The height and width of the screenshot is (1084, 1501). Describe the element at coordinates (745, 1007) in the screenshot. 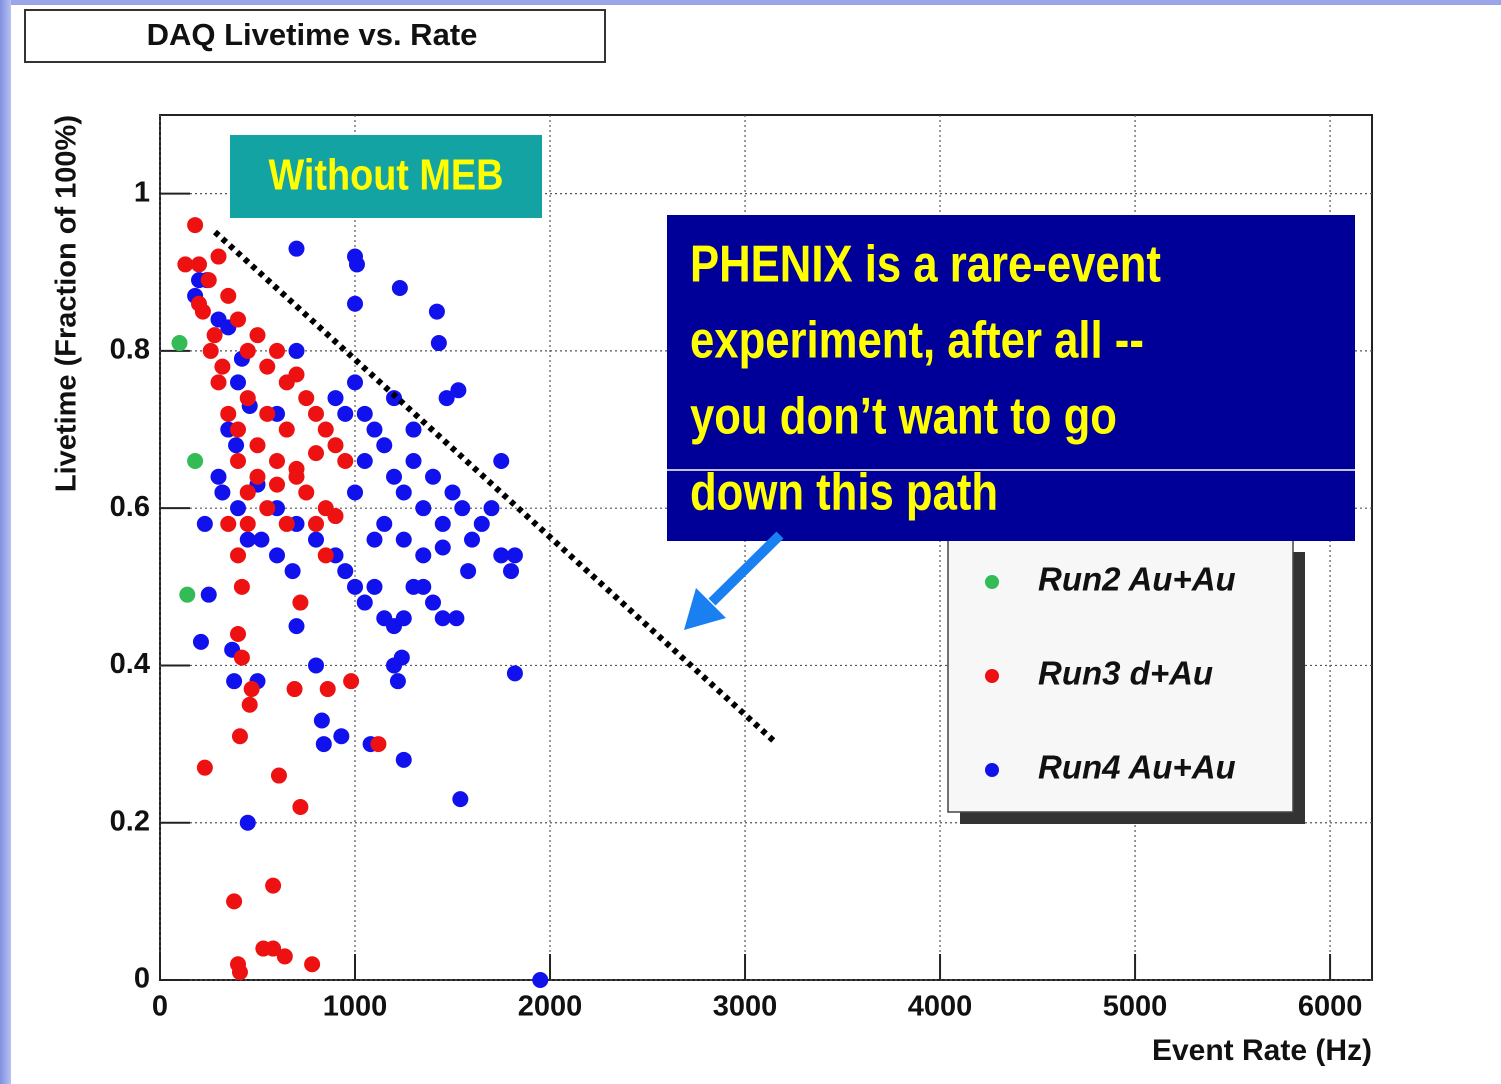

I see `x-tick-label: 3000` at that location.